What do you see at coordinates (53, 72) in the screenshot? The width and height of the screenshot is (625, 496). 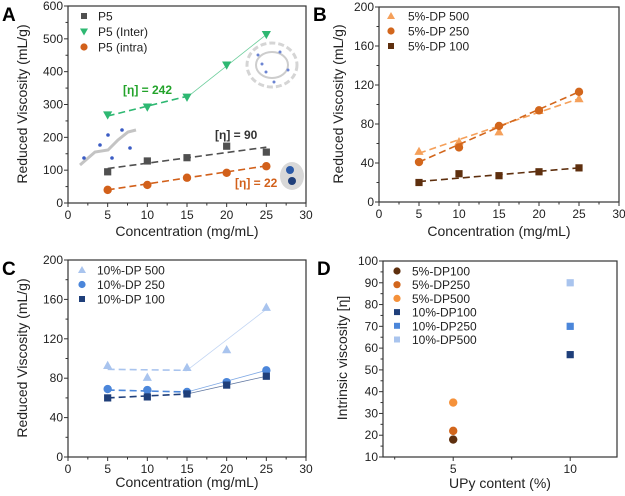 I see `y-tick-label: 400` at bounding box center [53, 72].